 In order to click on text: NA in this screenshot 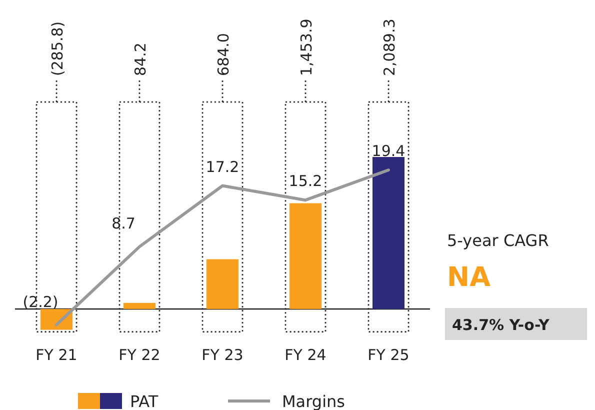, I will do `click(469, 277)`.